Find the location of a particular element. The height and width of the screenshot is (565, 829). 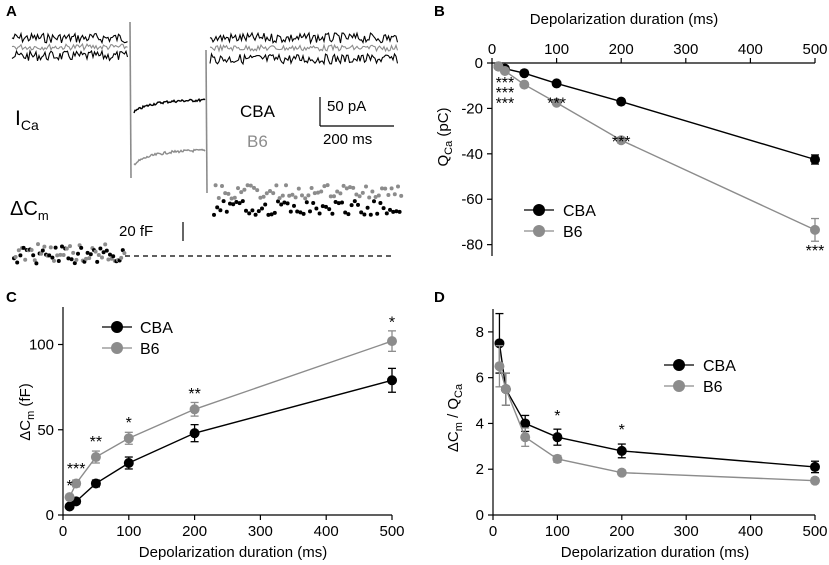

legend-d: CBA B6 is located at coordinates (700, 377).